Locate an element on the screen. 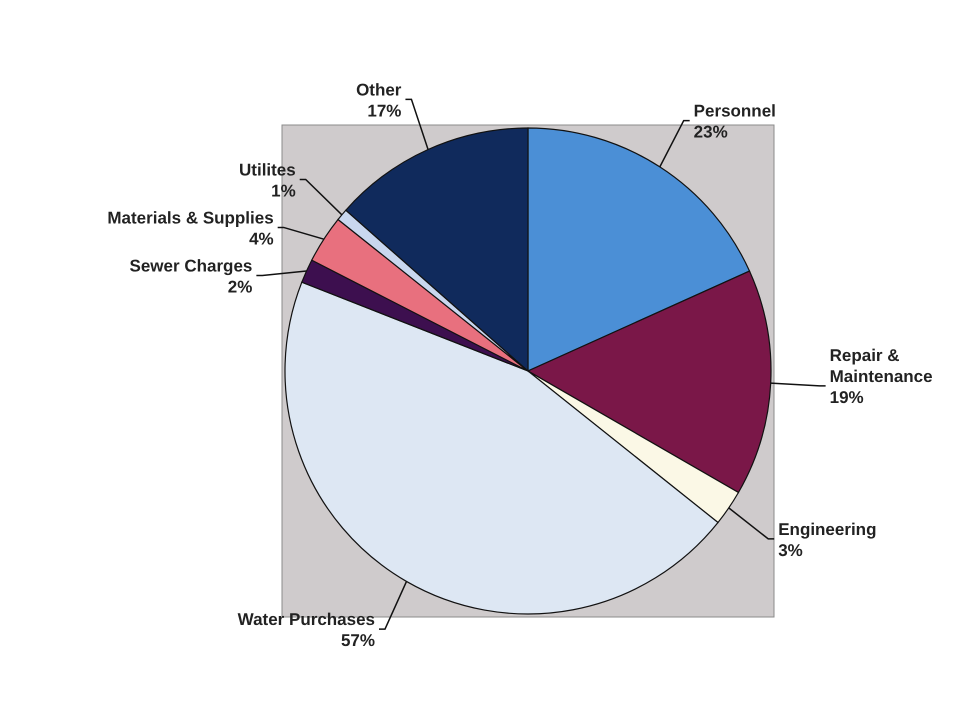  data-label: 1% is located at coordinates (283, 190).